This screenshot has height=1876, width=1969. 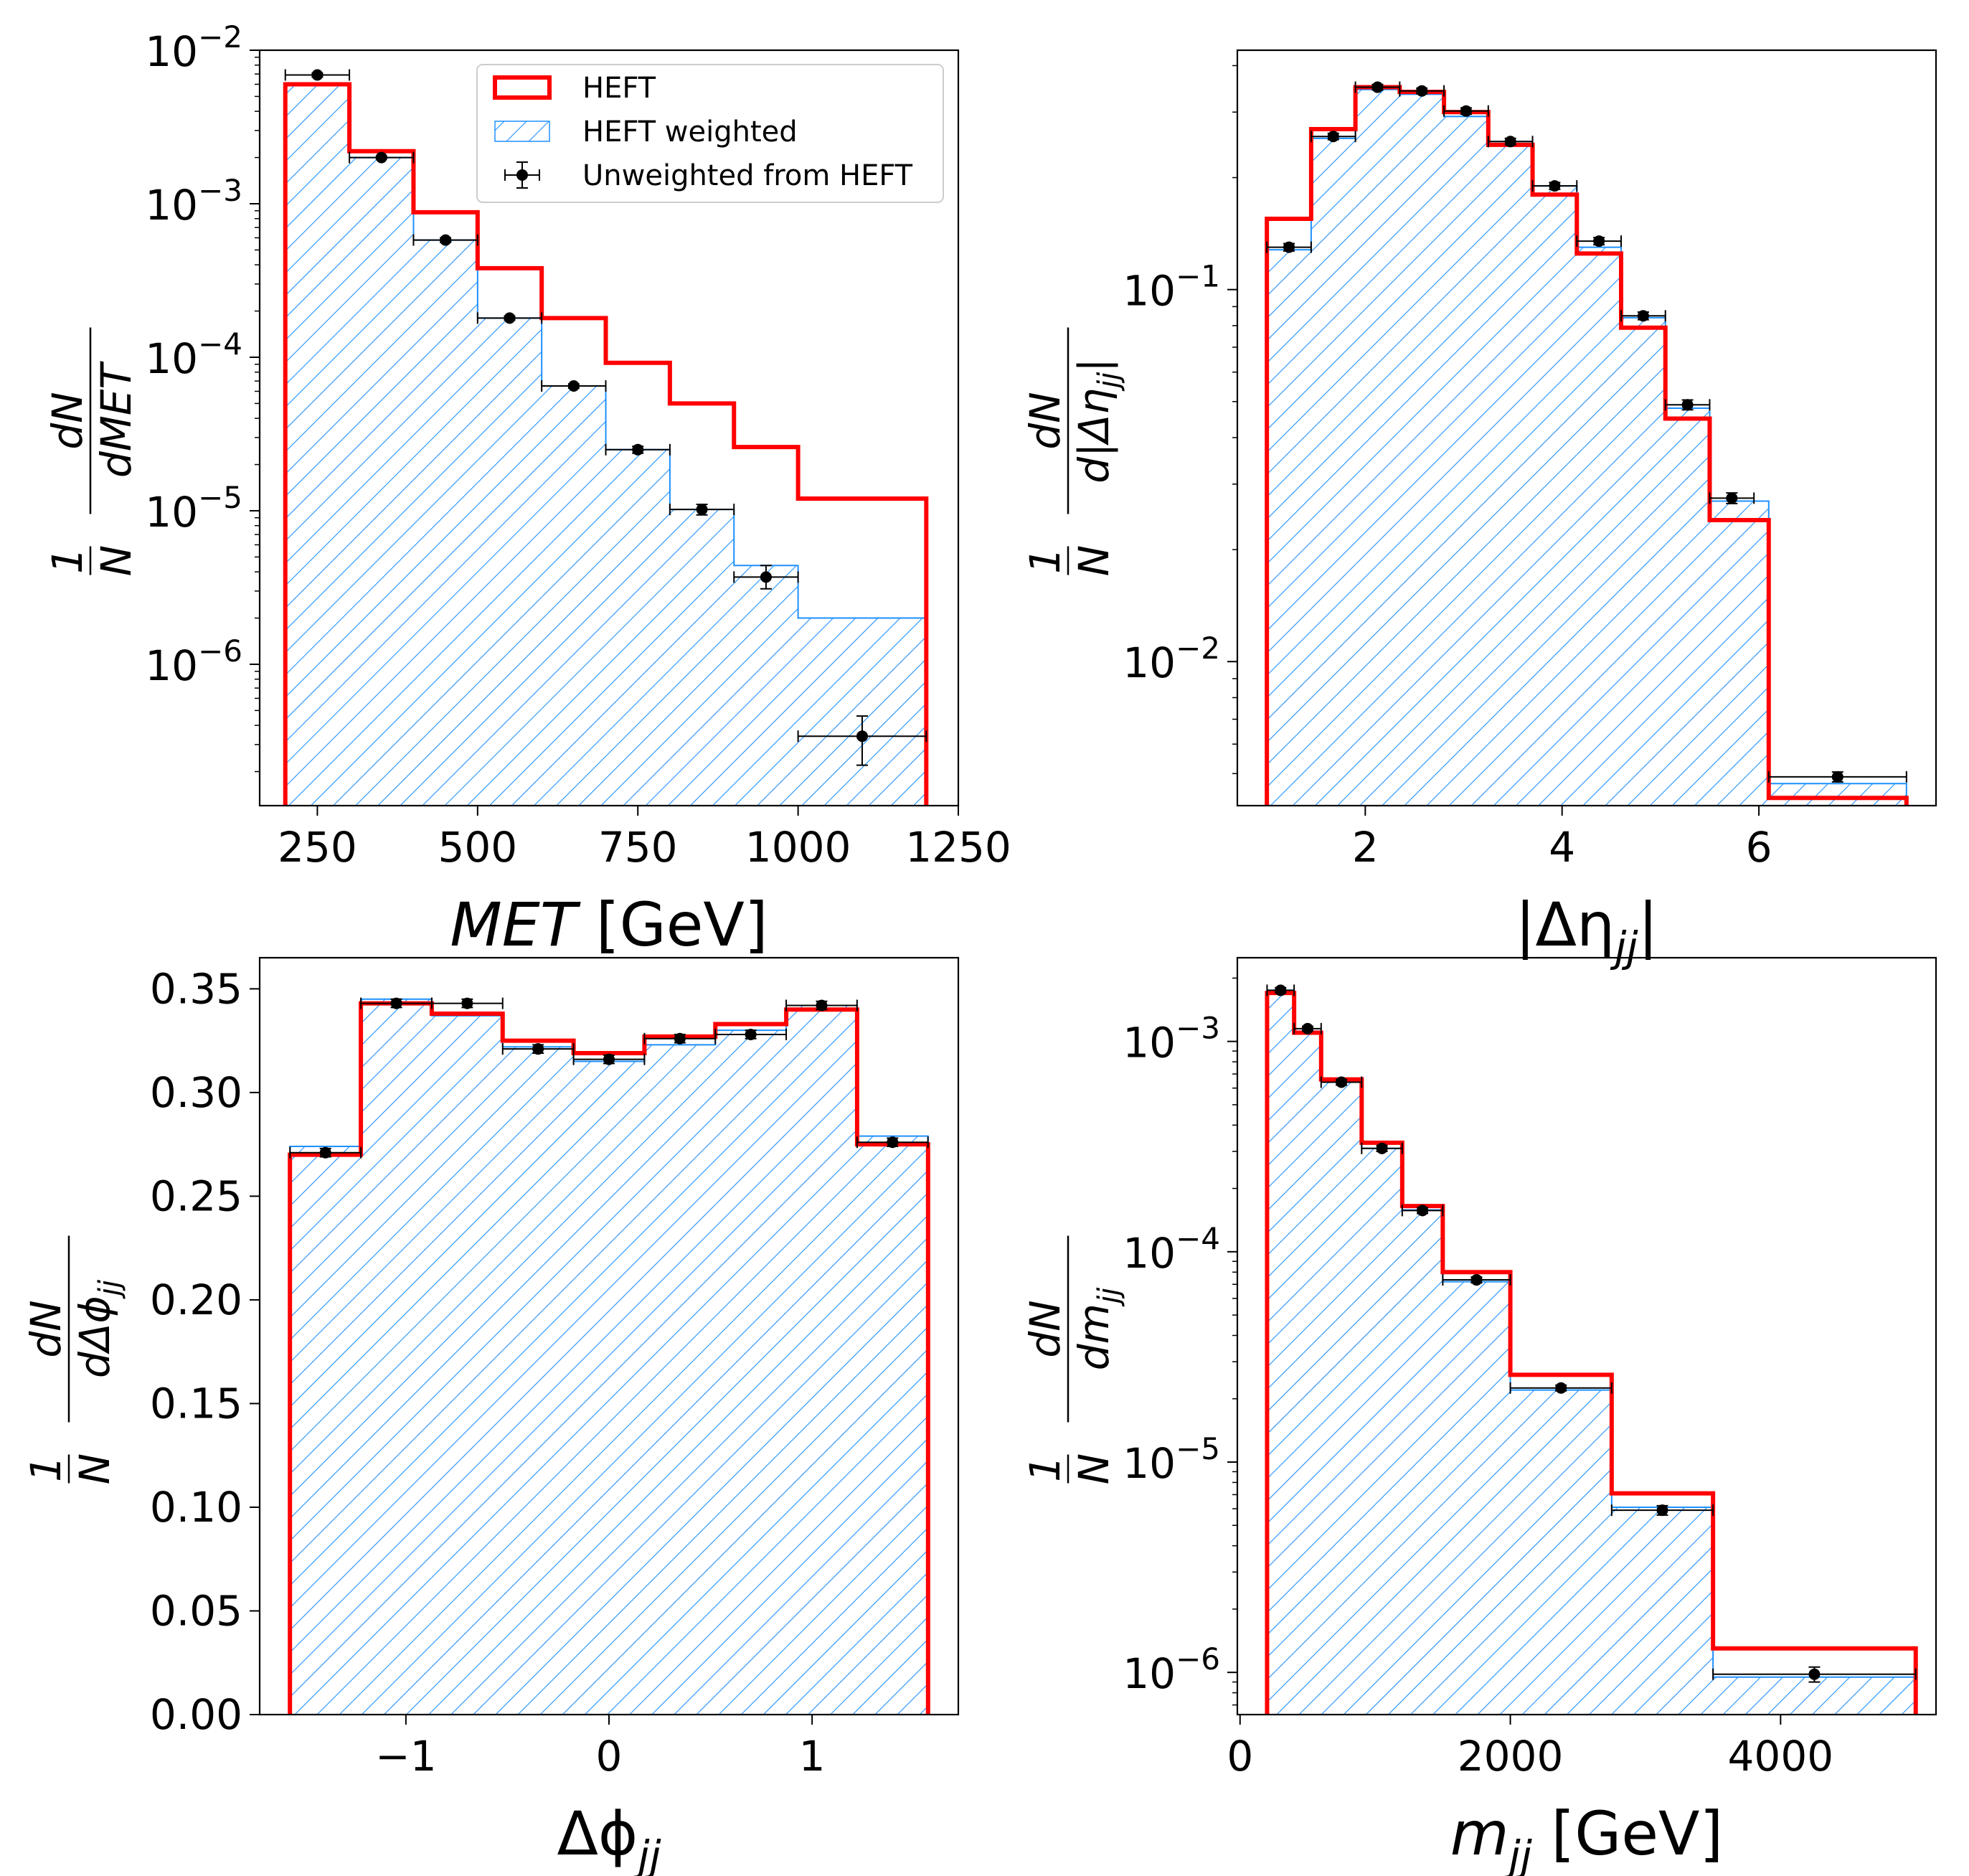 I want to click on y-tick-label: 10⁻⁶, so click(x=1171, y=1669).